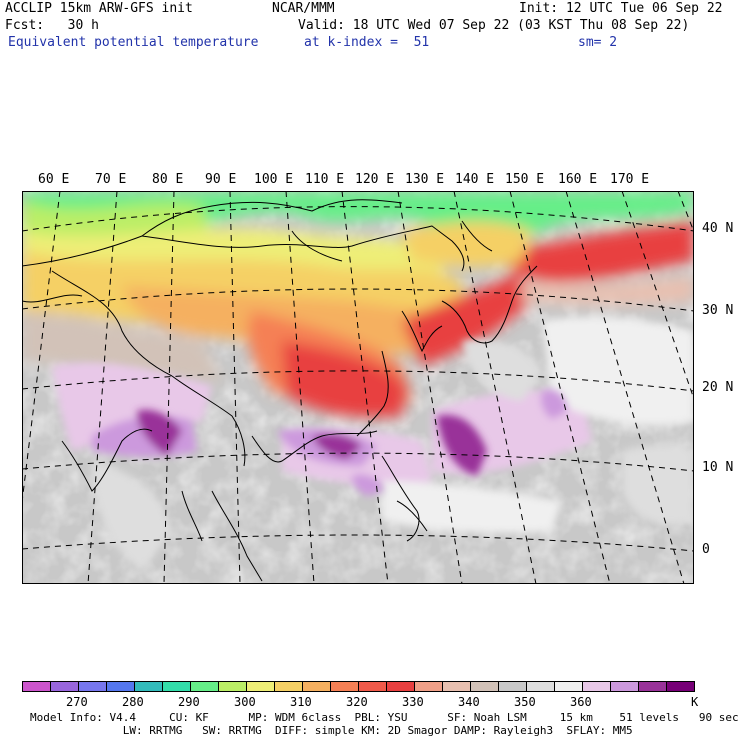  I want to click on latitude-label: 30 N, so click(718, 310).